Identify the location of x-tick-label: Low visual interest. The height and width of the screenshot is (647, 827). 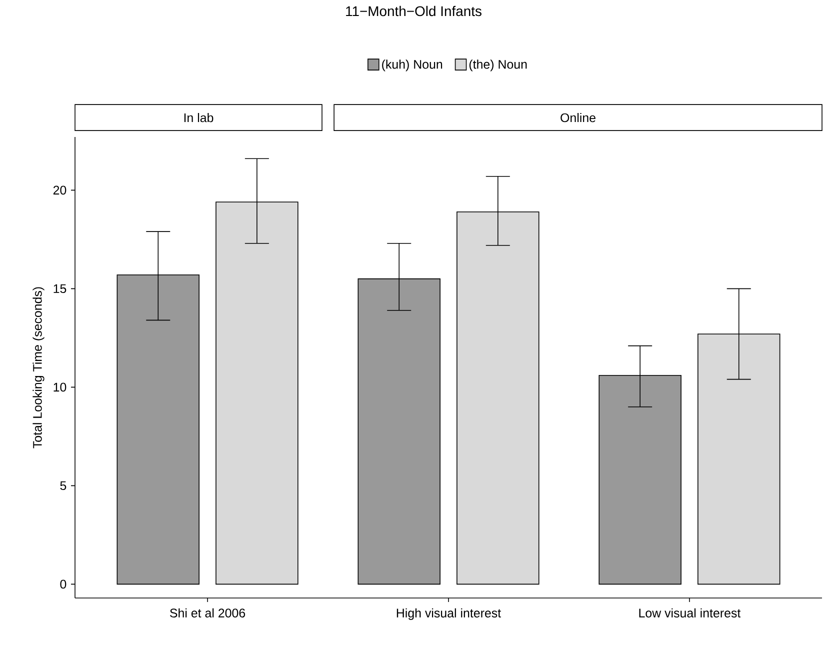
(690, 613).